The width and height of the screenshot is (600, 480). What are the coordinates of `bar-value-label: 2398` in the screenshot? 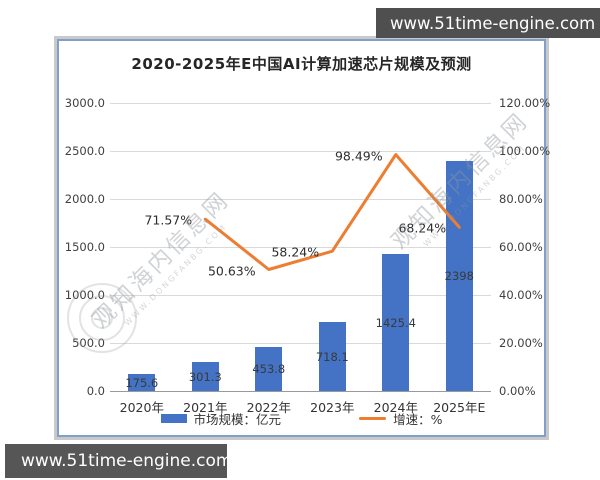 It's located at (459, 275).